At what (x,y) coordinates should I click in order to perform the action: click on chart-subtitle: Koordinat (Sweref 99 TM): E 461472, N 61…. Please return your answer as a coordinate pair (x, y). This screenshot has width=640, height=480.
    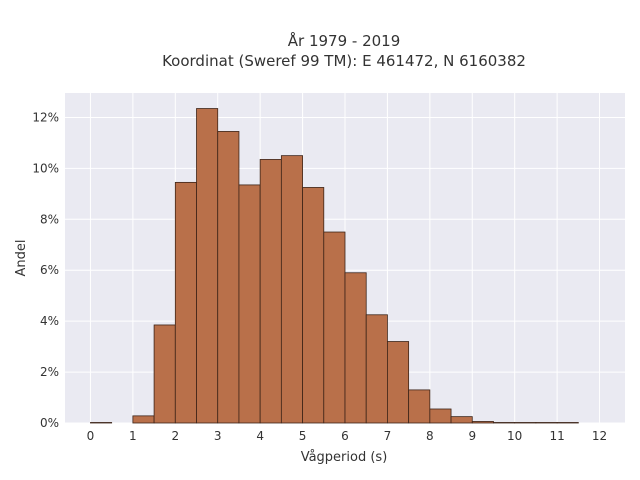
    Looking at the image, I should click on (344, 61).